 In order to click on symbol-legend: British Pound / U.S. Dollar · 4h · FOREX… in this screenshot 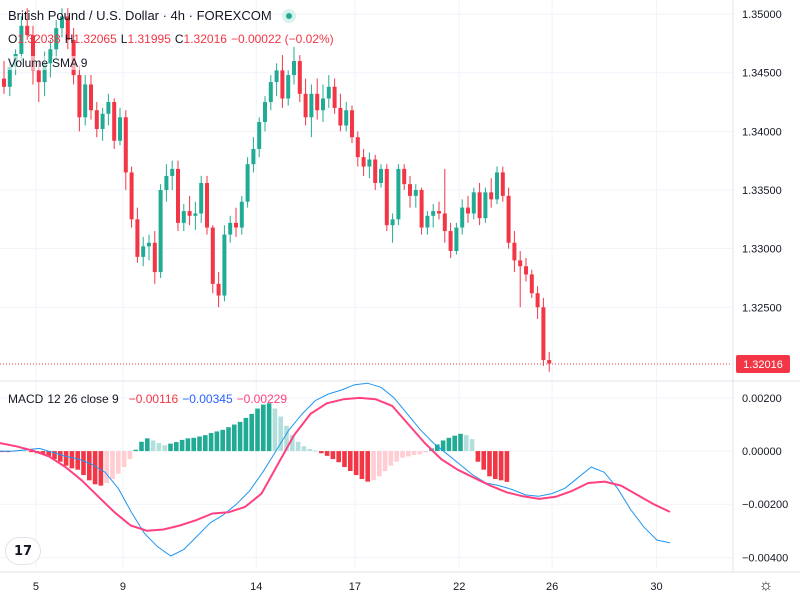, I will do `click(154, 15)`.